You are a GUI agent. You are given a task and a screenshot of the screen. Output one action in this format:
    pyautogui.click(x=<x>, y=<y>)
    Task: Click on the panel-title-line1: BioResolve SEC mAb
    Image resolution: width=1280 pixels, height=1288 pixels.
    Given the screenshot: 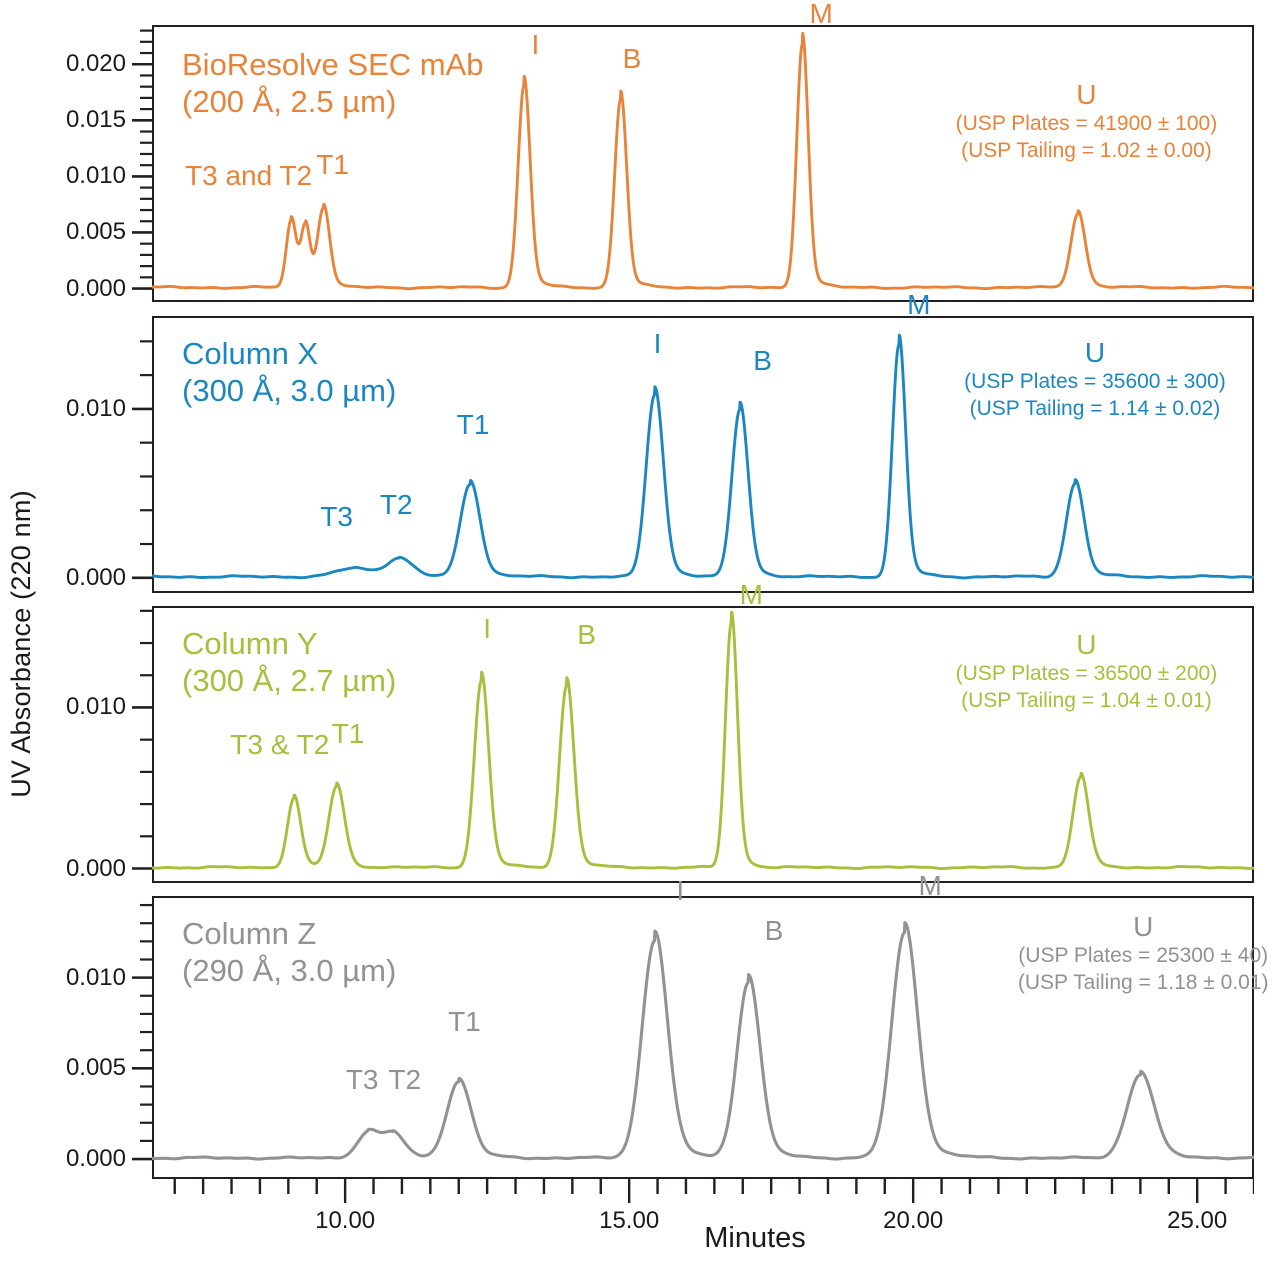 What is the action you would take?
    pyautogui.click(x=333, y=64)
    